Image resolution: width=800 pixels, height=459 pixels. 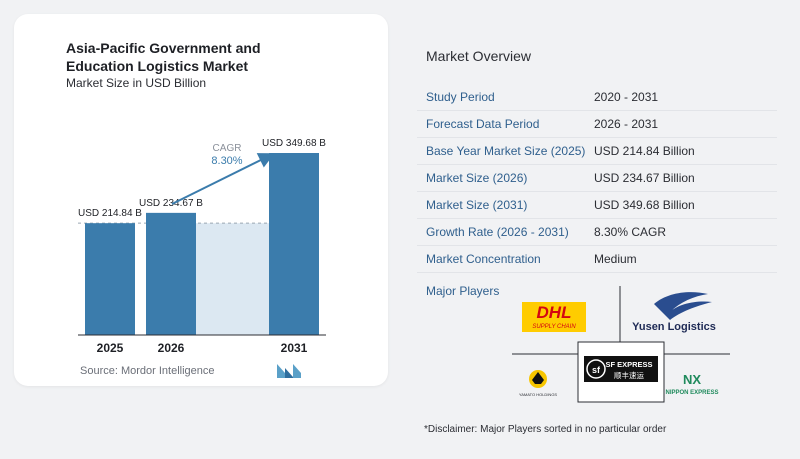 I want to click on overview-row: Market Size (2031) USD 349.68 Billion, so click(x=597, y=205).